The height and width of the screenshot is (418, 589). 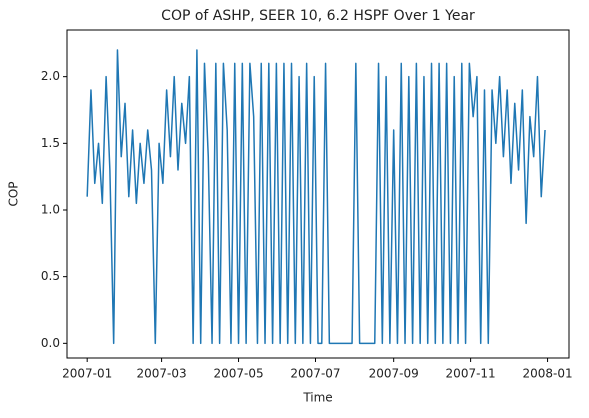 What do you see at coordinates (238, 374) in the screenshot?
I see `x-tick-label: 2007-05` at bounding box center [238, 374].